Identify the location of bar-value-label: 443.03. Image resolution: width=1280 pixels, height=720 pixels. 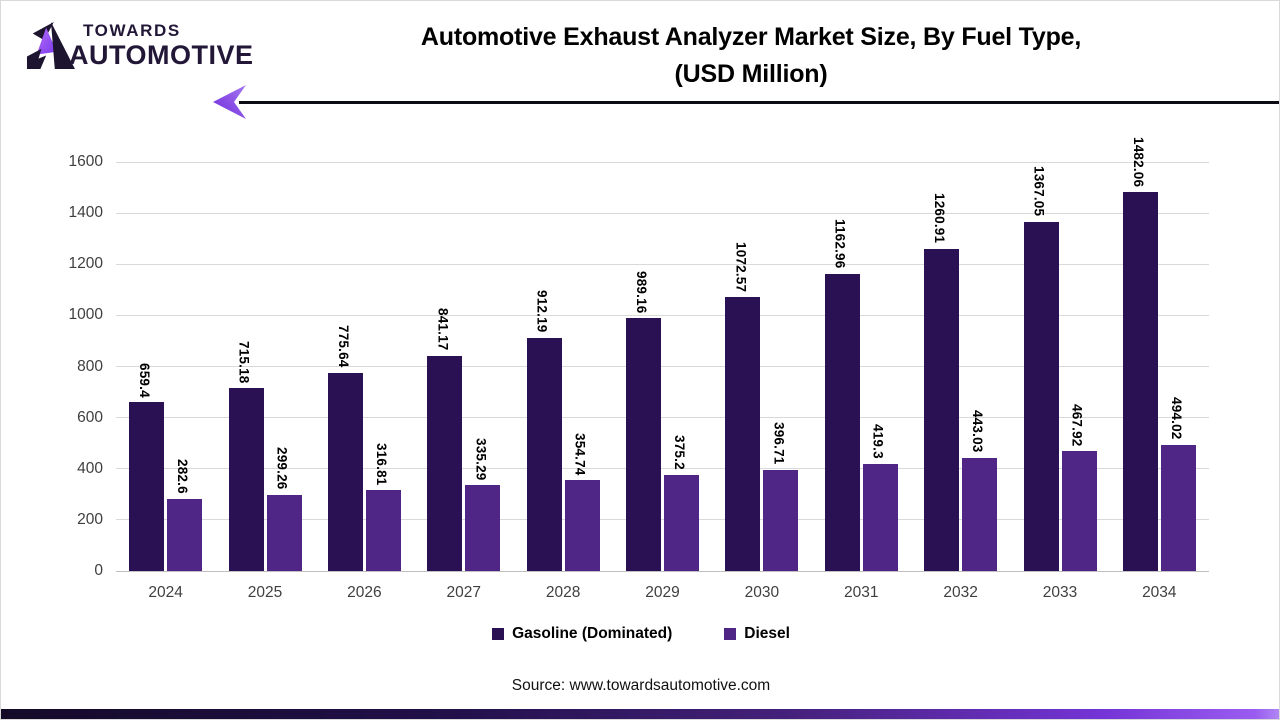
(978, 431).